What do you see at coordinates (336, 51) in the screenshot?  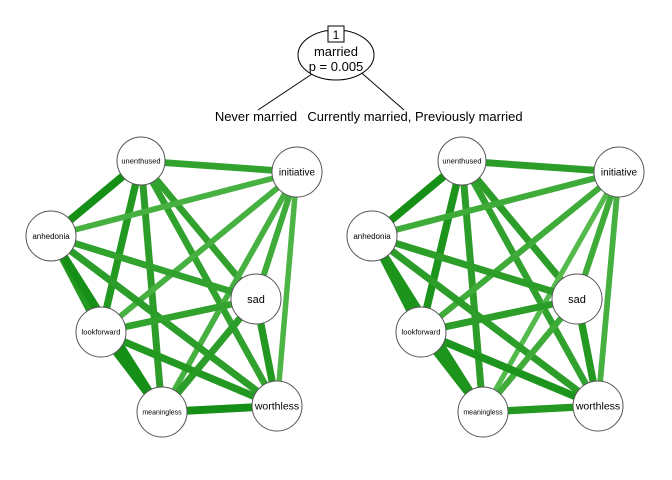 I see `tree-split-variable: married` at bounding box center [336, 51].